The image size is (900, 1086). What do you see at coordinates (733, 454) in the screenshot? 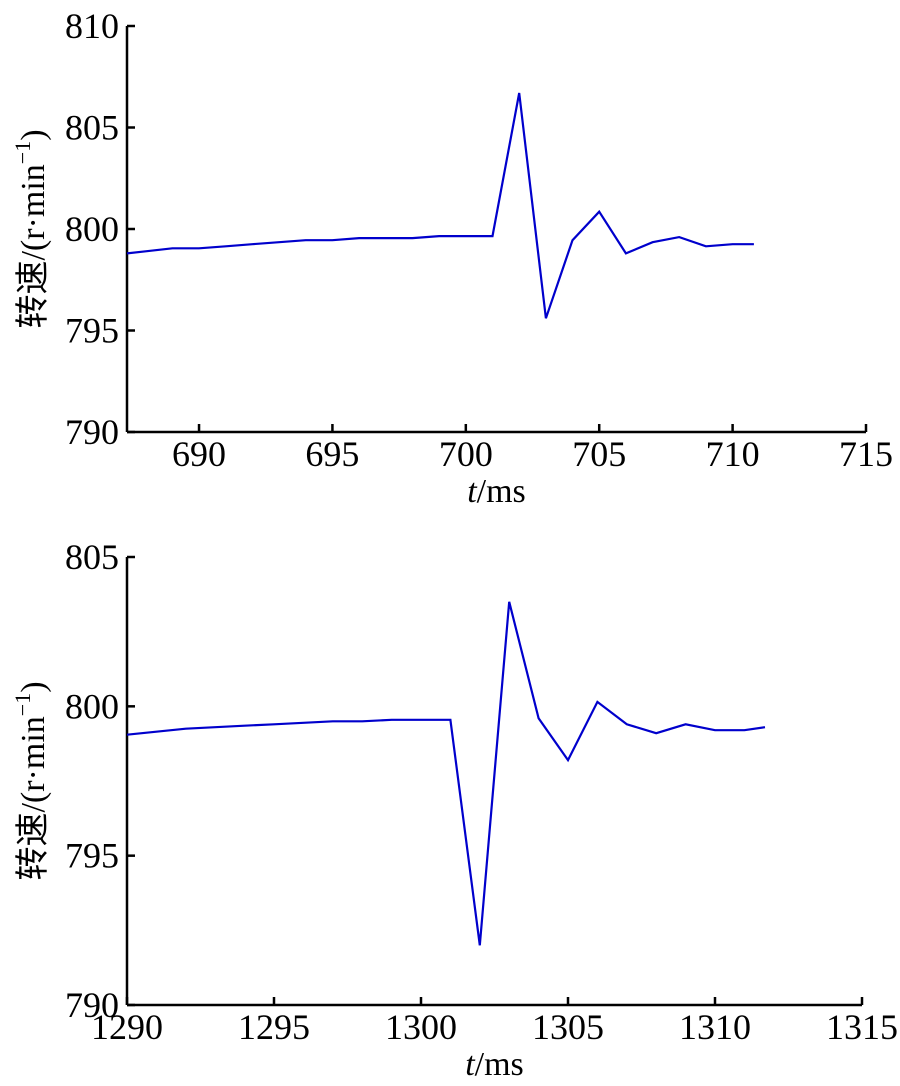
I see `x-tick-label: 710` at bounding box center [733, 454].